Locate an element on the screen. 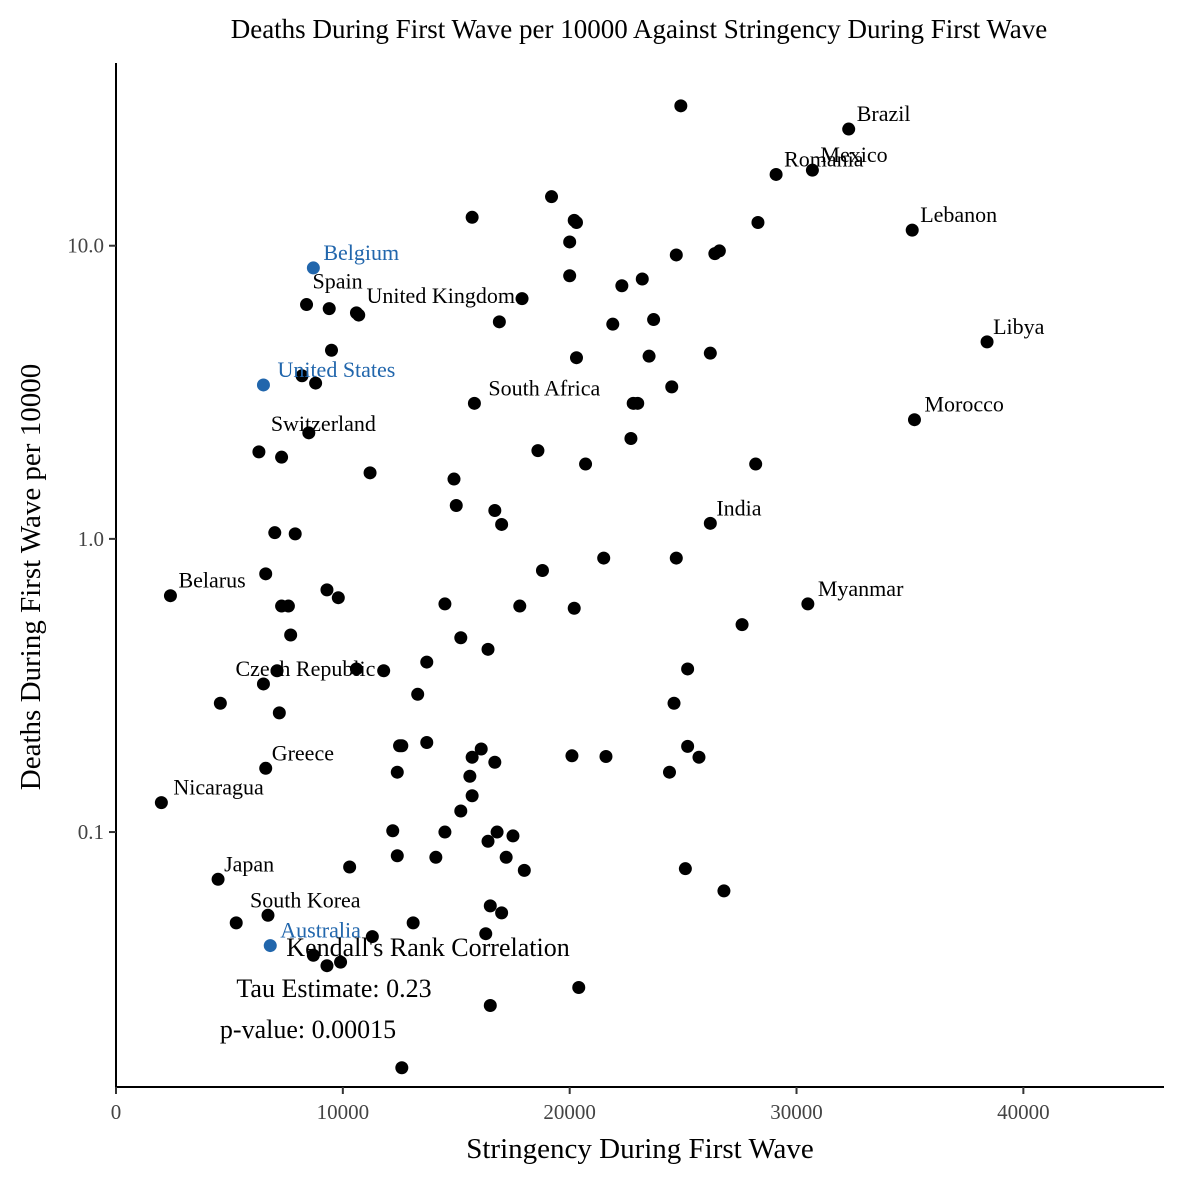 Image resolution: width=1181 pixels, height=1186 pixels. data-point-south-africa is located at coordinates (474, 403).